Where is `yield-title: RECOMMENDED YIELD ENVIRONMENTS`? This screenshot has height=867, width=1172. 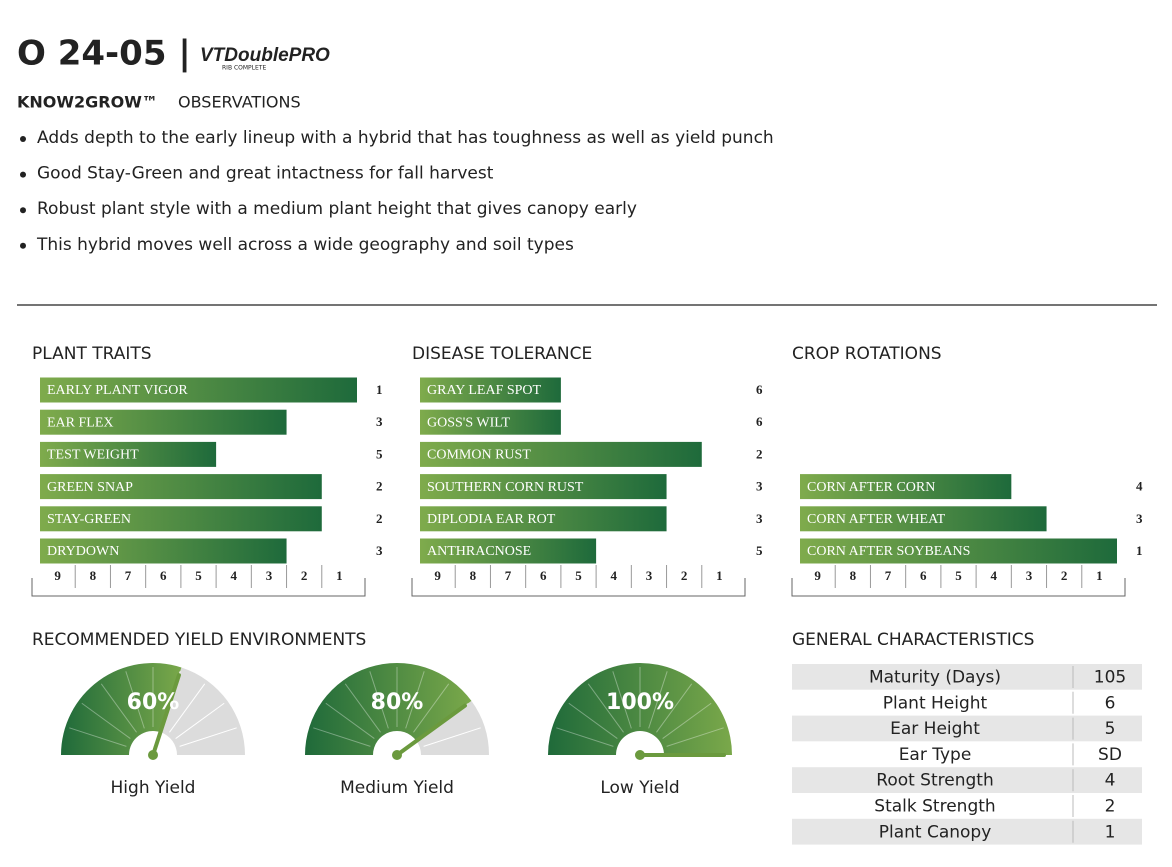 yield-title: RECOMMENDED YIELD ENVIRONMENTS is located at coordinates (199, 640).